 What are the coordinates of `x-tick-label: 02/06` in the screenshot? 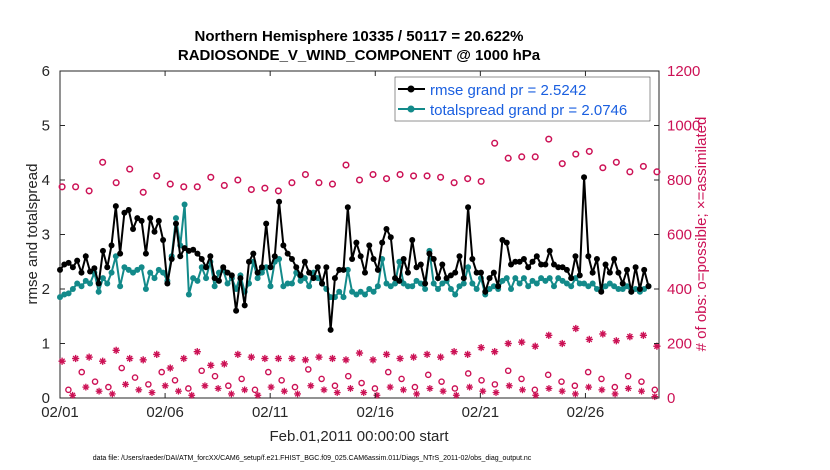 It's located at (165, 412).